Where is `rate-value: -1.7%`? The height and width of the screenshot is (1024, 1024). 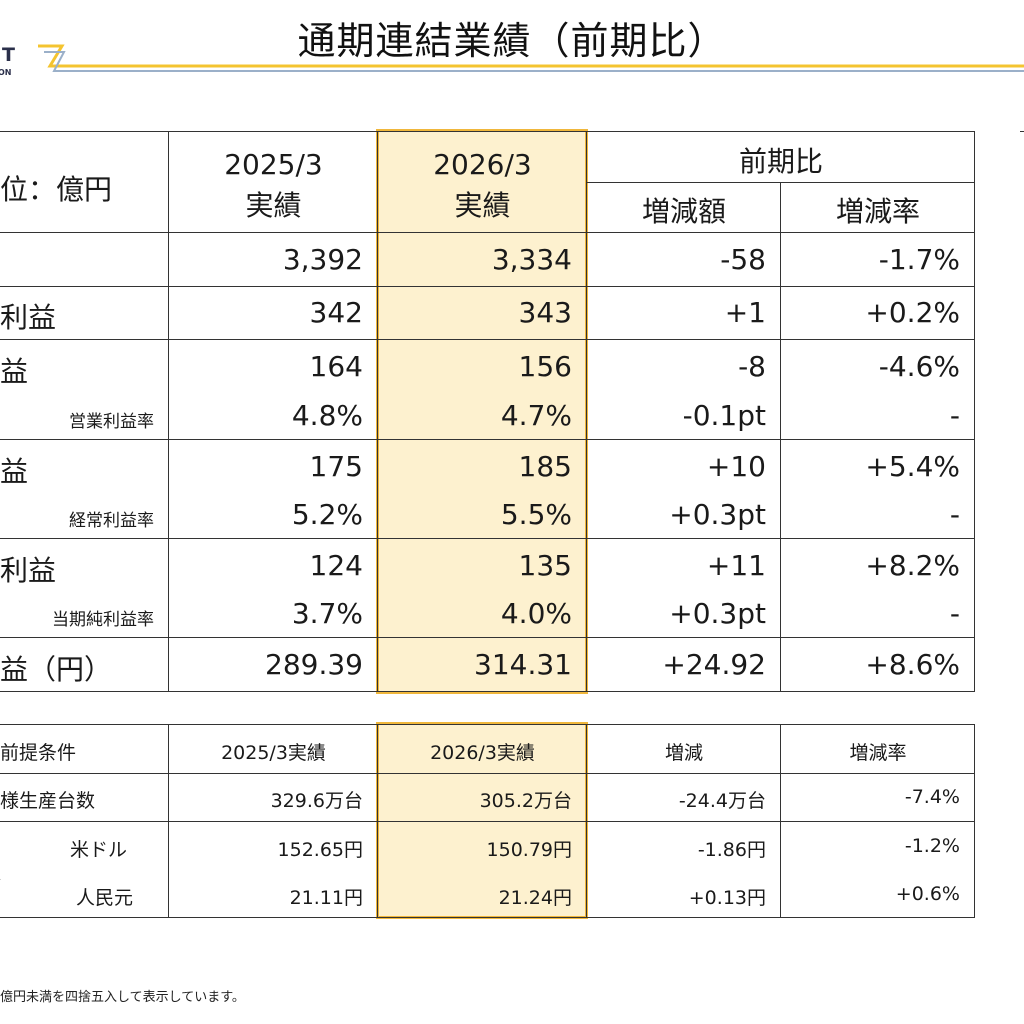
rate-value: -1.7% is located at coordinates (919, 259).